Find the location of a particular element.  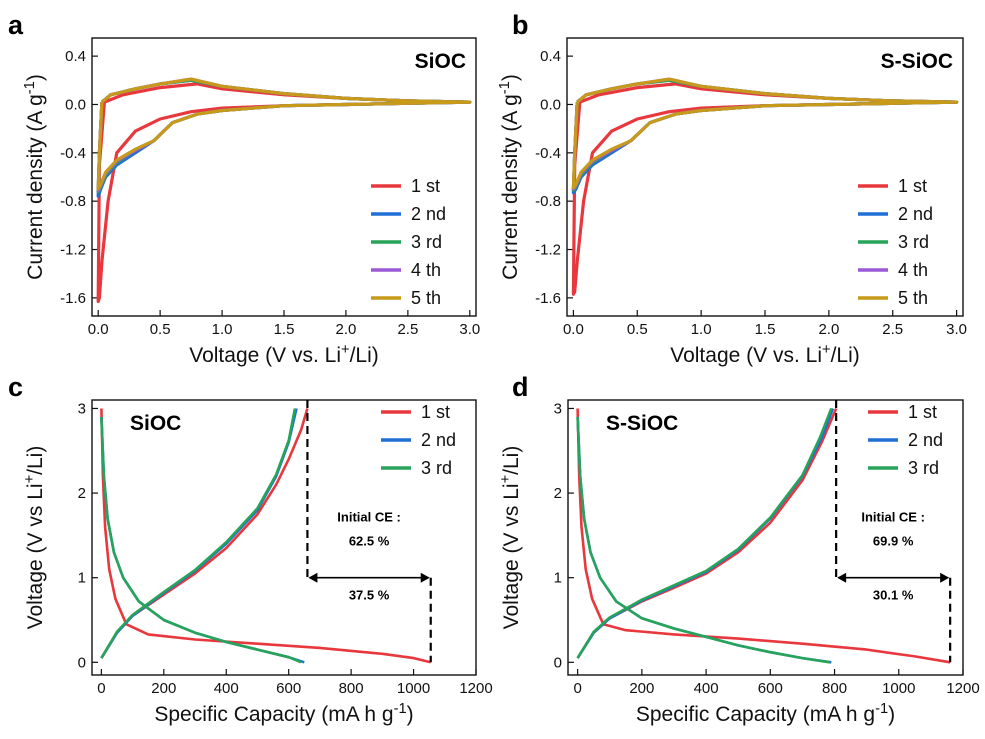

ce-annotation: Initial CE : 69.9 % 30.1 % is located at coordinates (893, 531).